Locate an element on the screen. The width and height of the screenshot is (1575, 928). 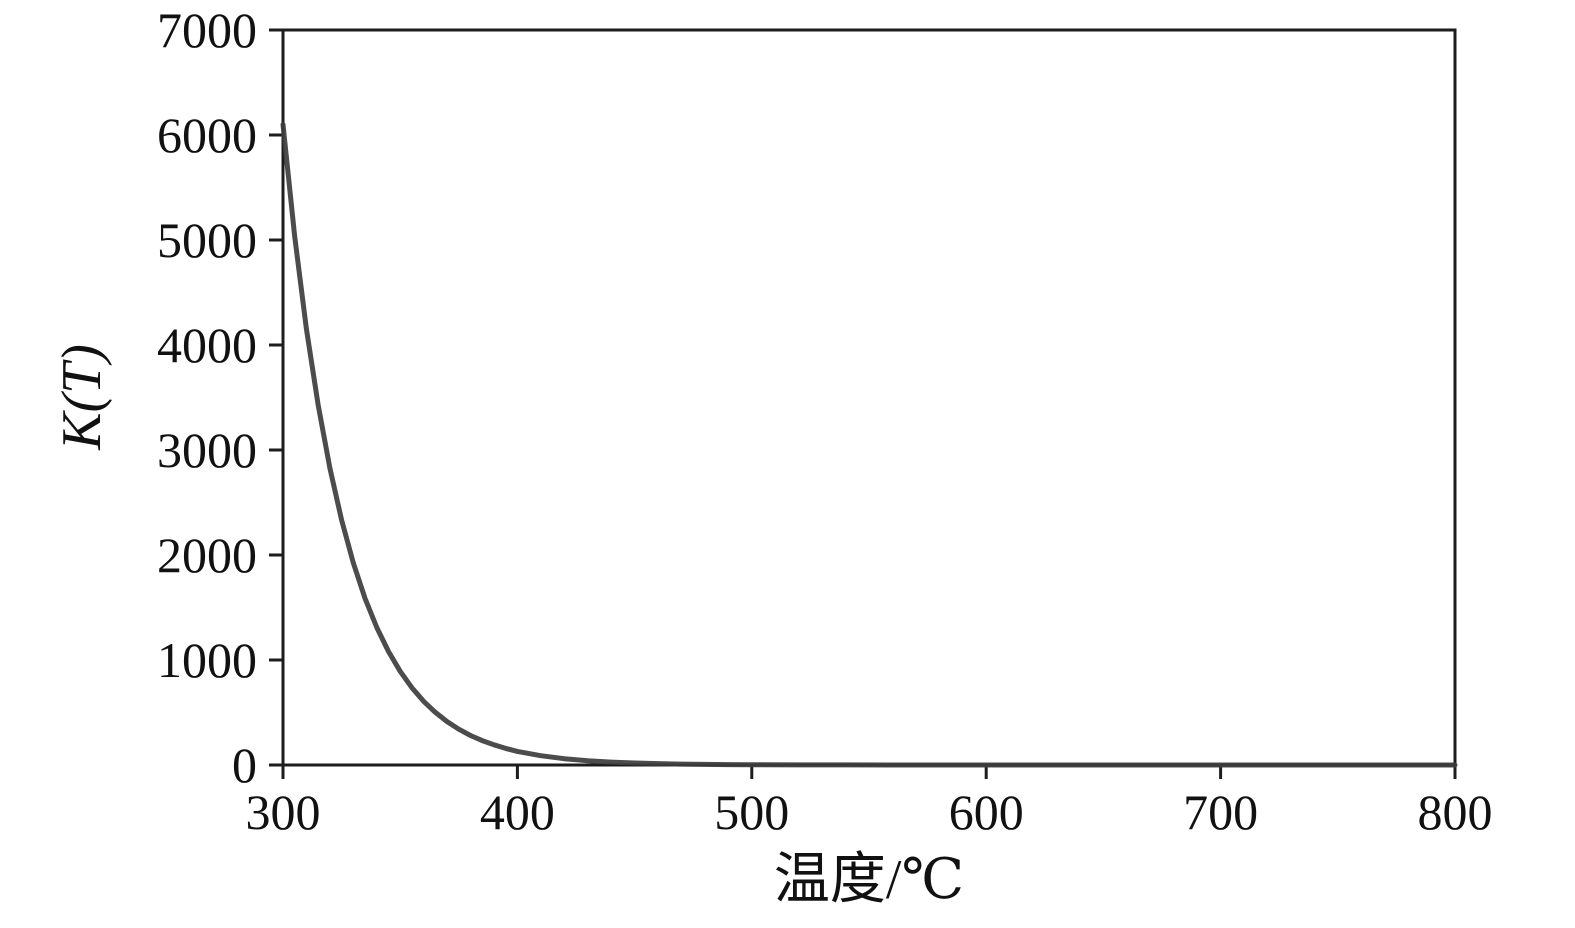
y-tick-label: 4000 is located at coordinates (207, 345).